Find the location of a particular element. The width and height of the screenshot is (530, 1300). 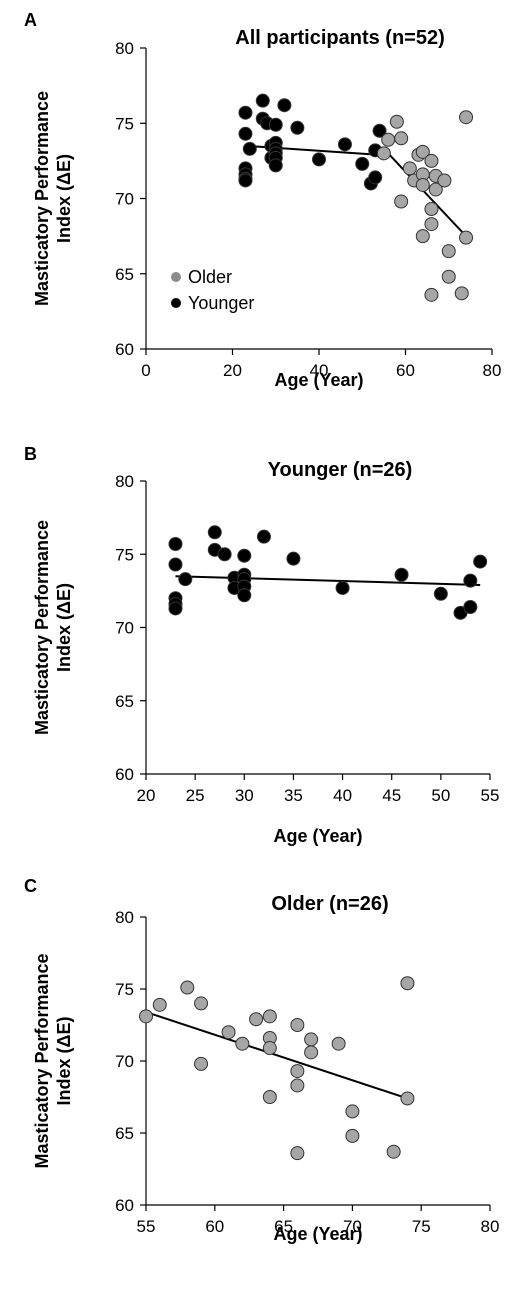

chart-title: All participants (n=52) is located at coordinates (340, 38).